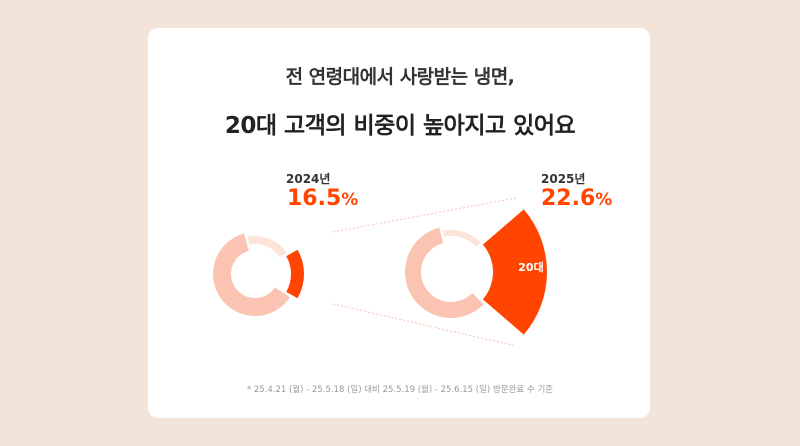 Image resolution: width=800 pixels, height=446 pixels. I want to click on donut-chart-2024, so click(258, 274).